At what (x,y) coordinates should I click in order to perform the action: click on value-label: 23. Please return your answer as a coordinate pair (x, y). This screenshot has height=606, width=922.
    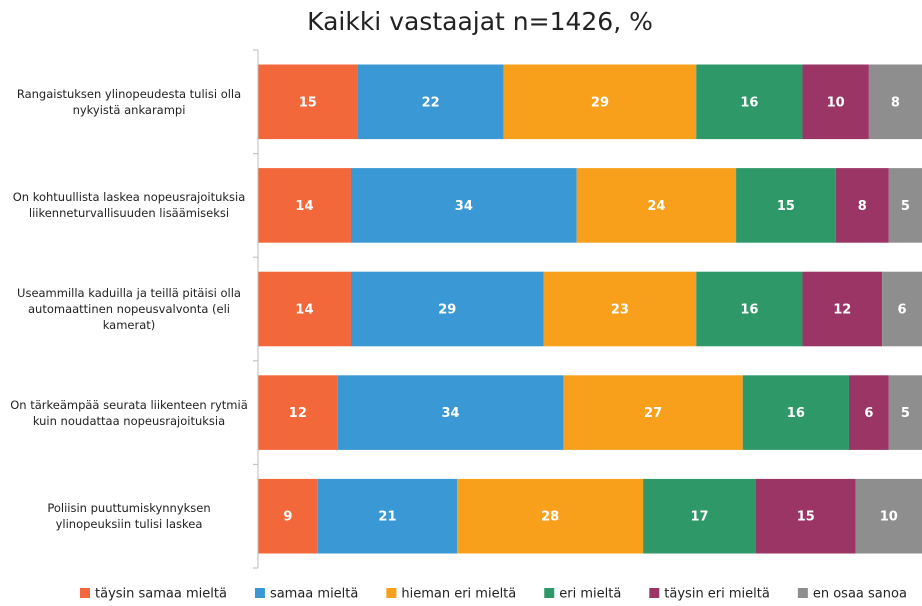
    Looking at the image, I should click on (620, 310).